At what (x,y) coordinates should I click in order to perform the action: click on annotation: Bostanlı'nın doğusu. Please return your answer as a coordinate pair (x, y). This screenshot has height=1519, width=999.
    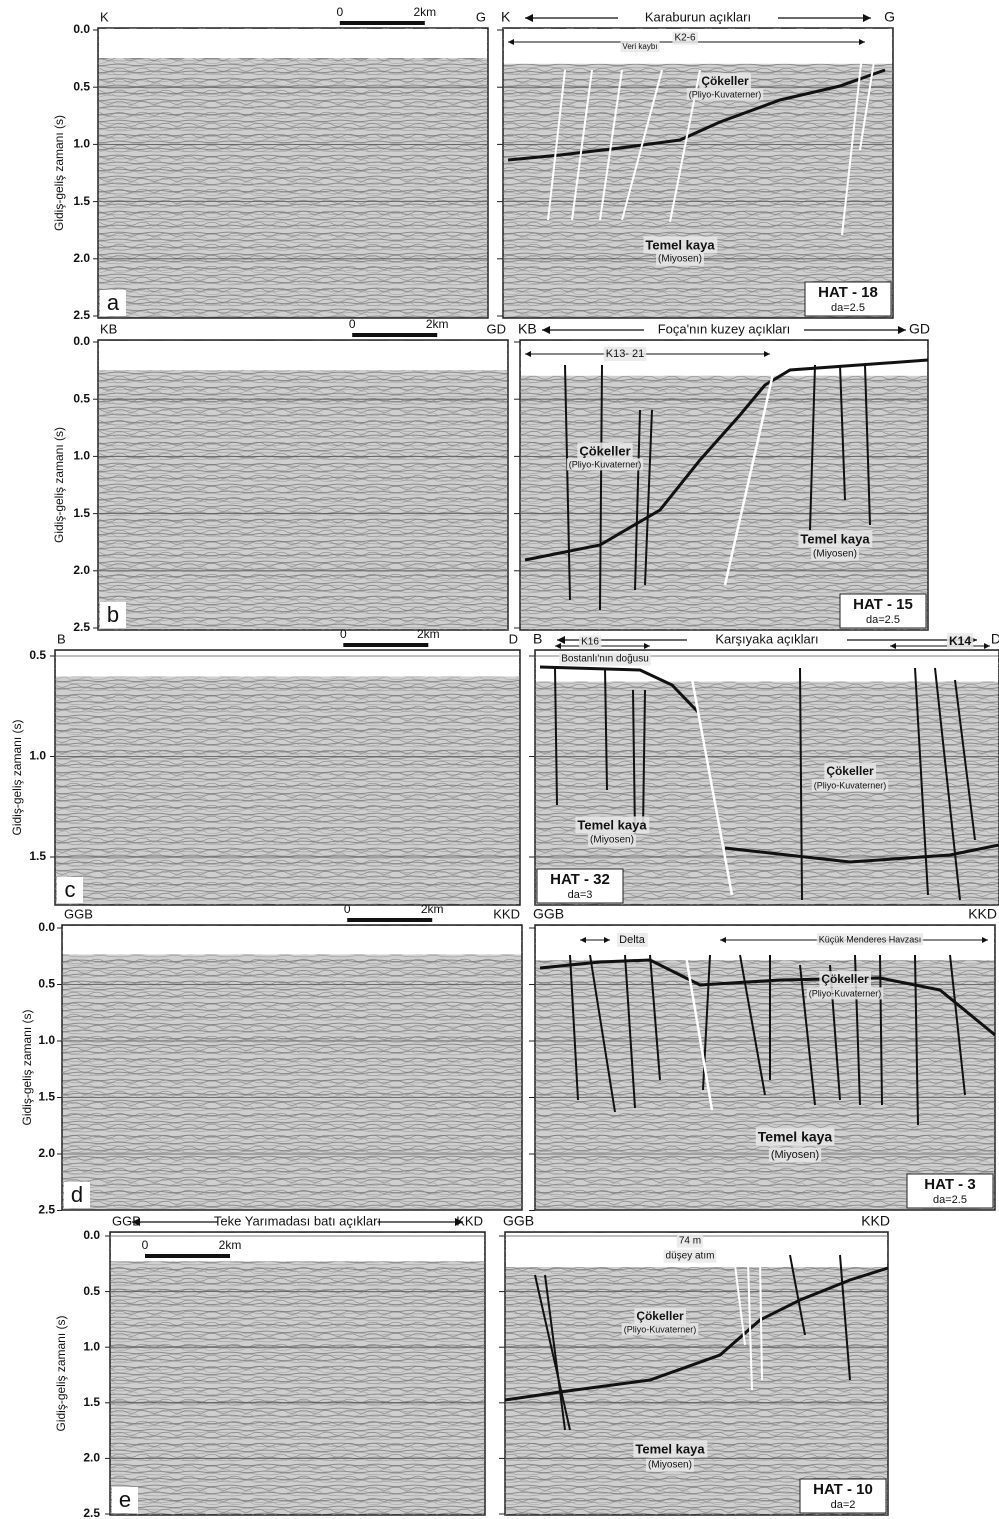
    Looking at the image, I should click on (605, 659).